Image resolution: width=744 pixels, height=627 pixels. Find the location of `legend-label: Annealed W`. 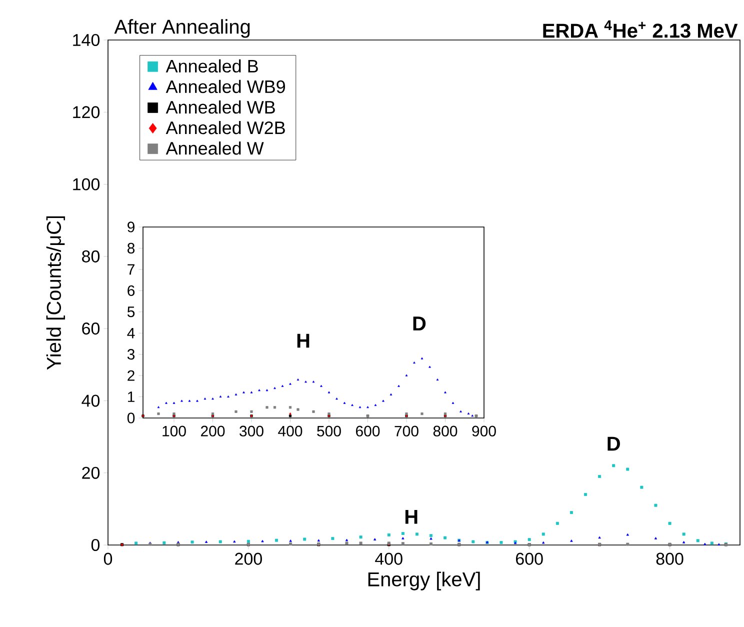

legend-label: Annealed W is located at coordinates (215, 148).